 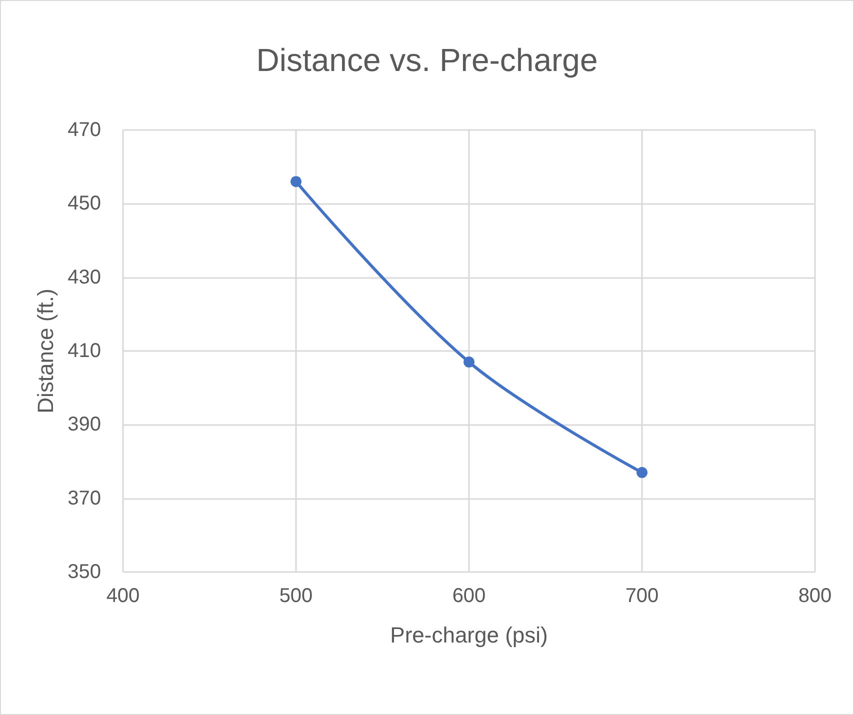 What do you see at coordinates (469, 596) in the screenshot?
I see `x-tick-label: 600` at bounding box center [469, 596].